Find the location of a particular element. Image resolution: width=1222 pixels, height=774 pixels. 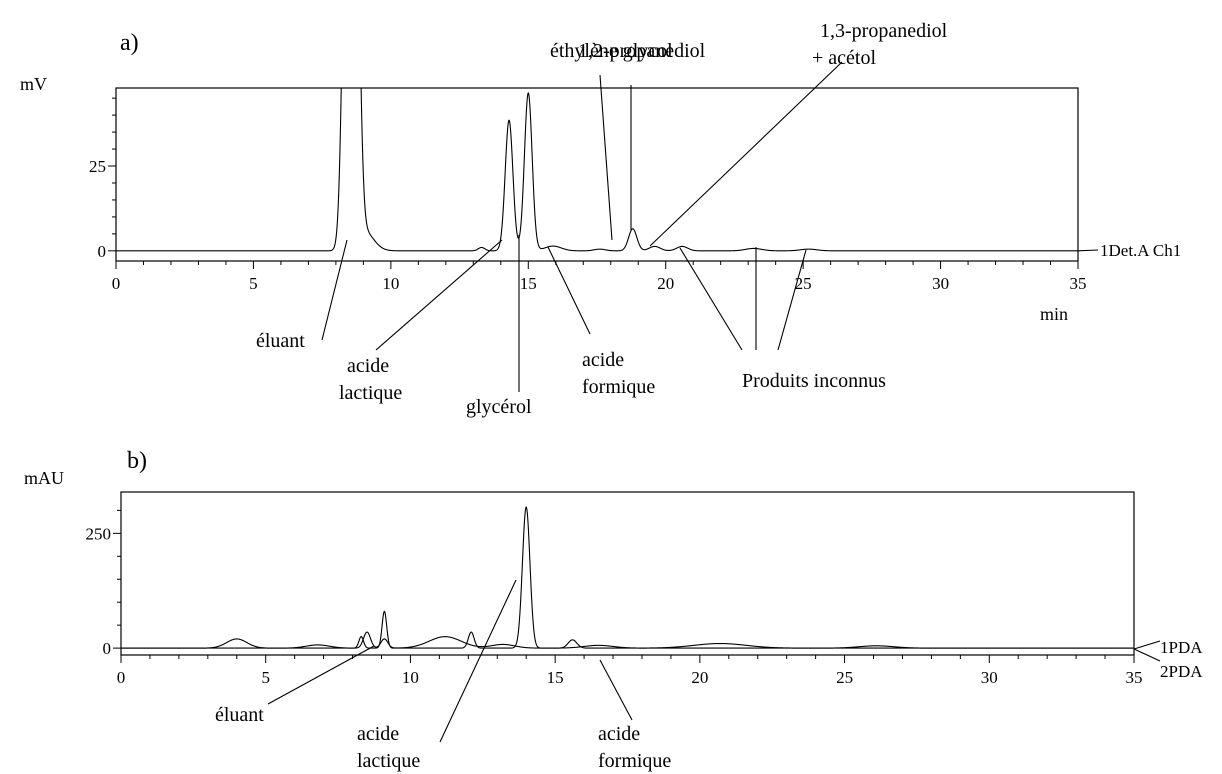

peak-annotation-label: 1,2-propanediol is located at coordinates (642, 51).